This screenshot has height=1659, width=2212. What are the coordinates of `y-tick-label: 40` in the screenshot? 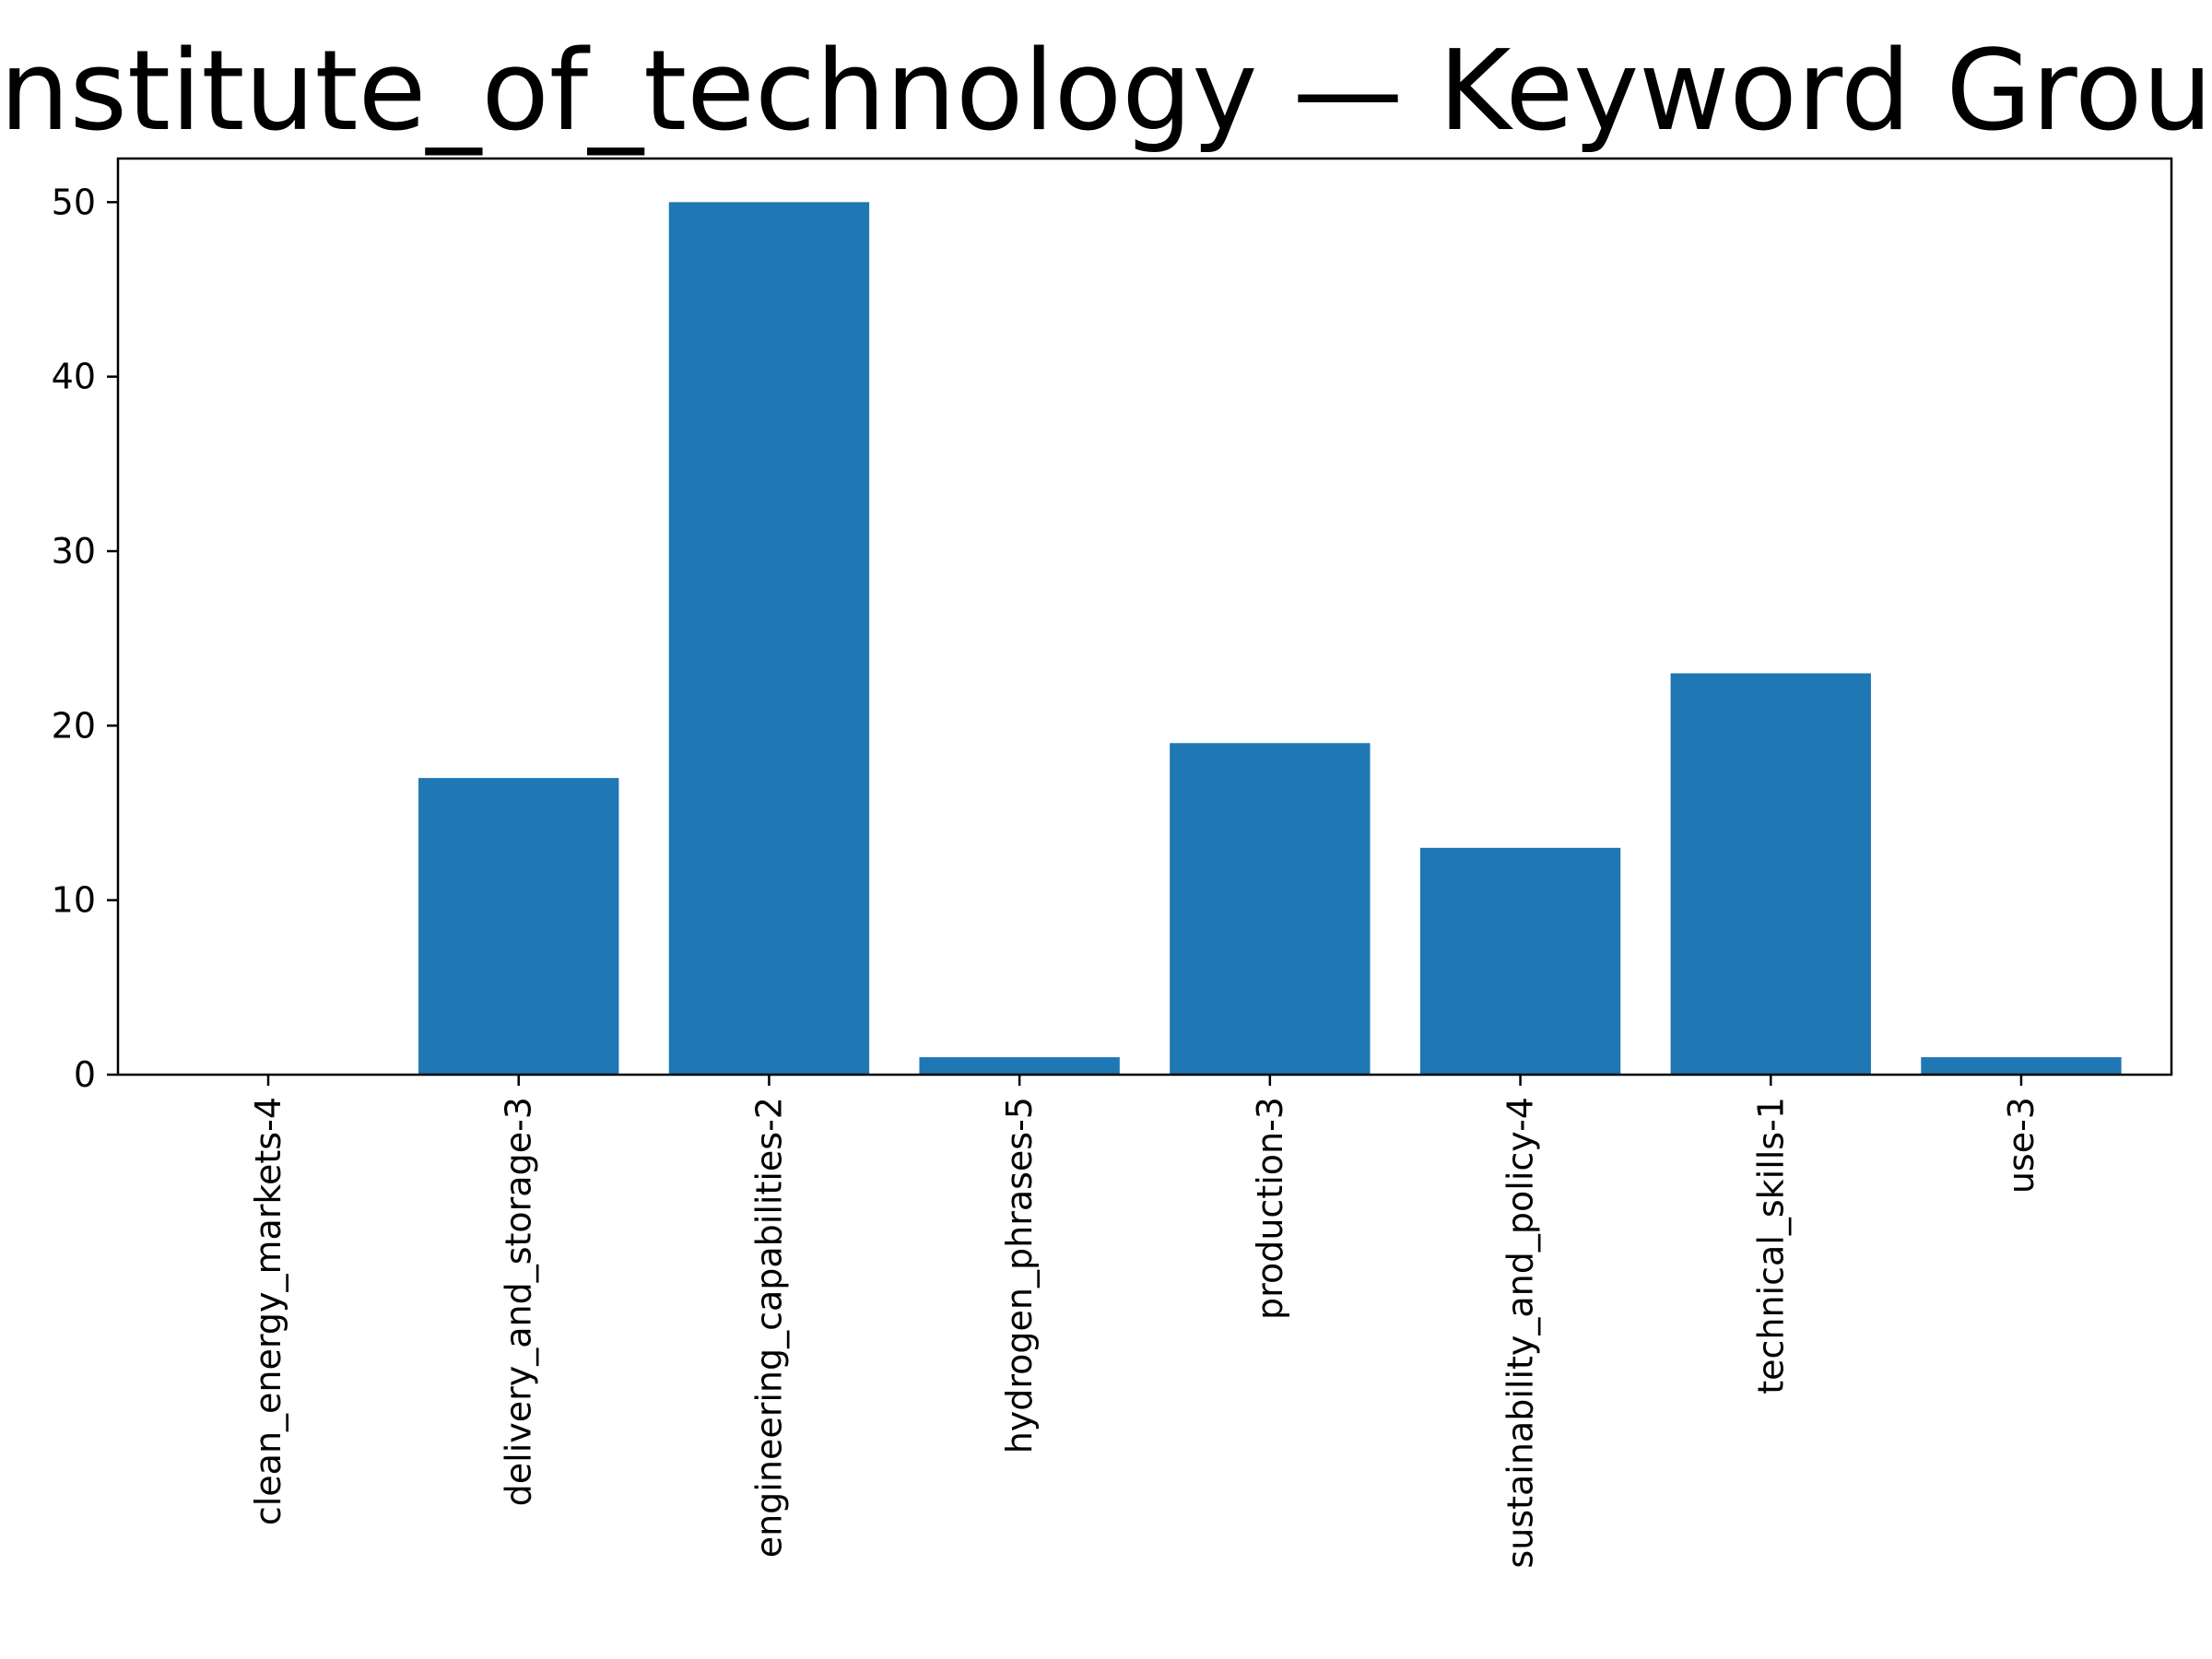 It's located at (74, 377).